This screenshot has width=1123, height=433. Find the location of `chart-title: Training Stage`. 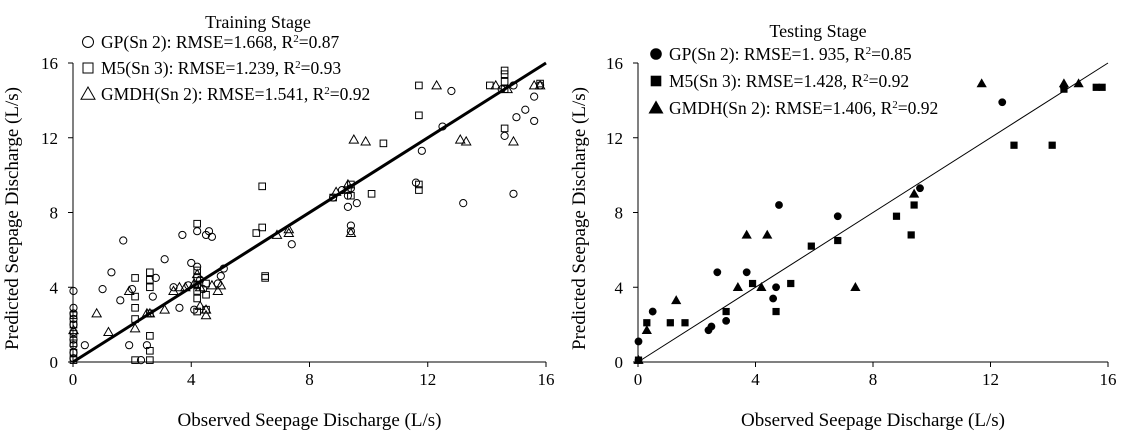

chart-title: Training Stage is located at coordinates (258, 22).